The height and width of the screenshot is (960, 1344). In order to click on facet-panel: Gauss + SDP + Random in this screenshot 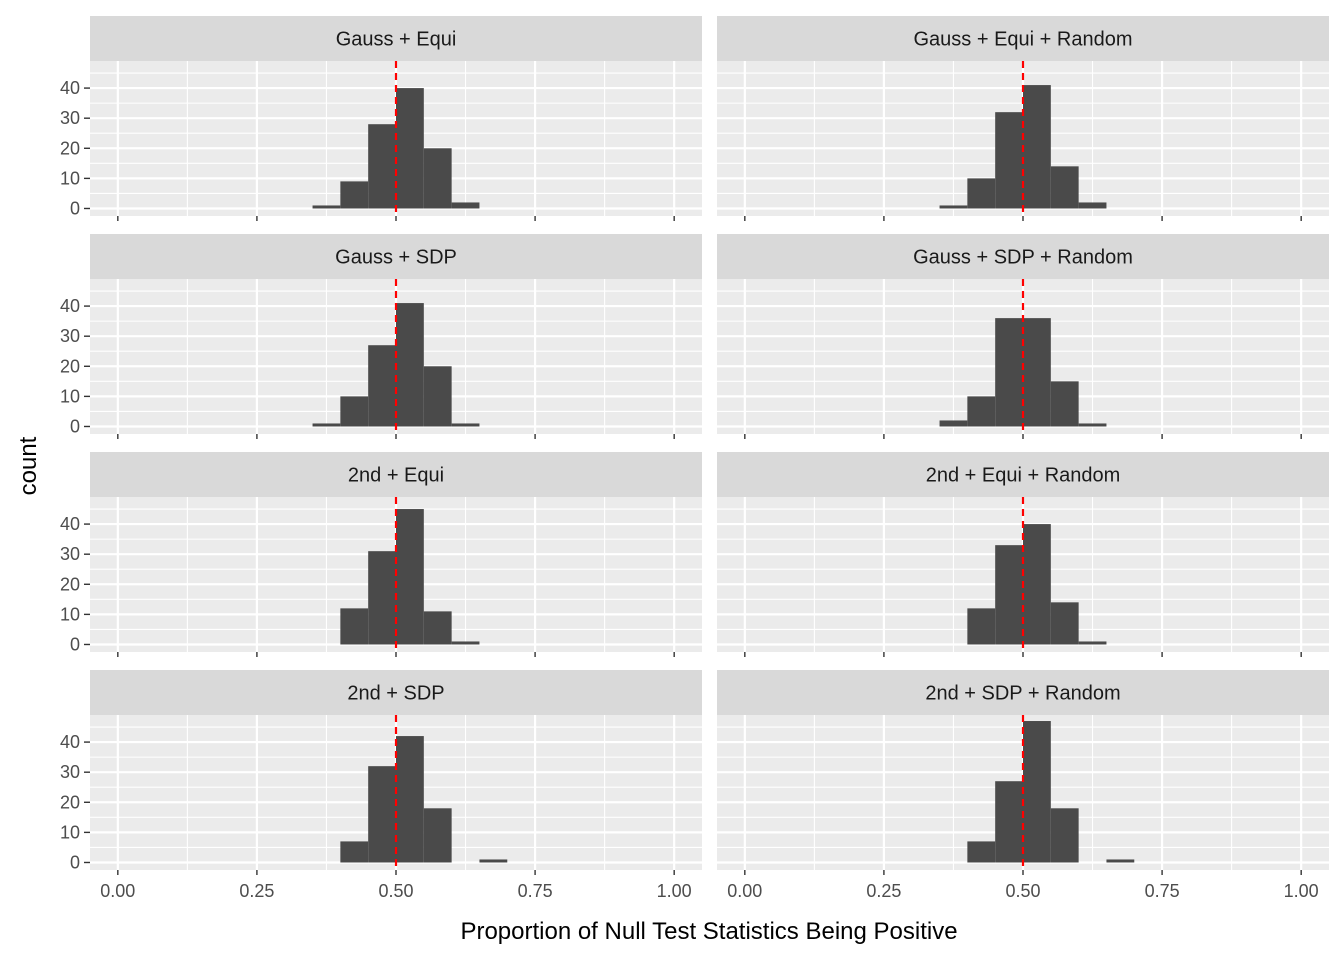, I will do `click(1023, 336)`.